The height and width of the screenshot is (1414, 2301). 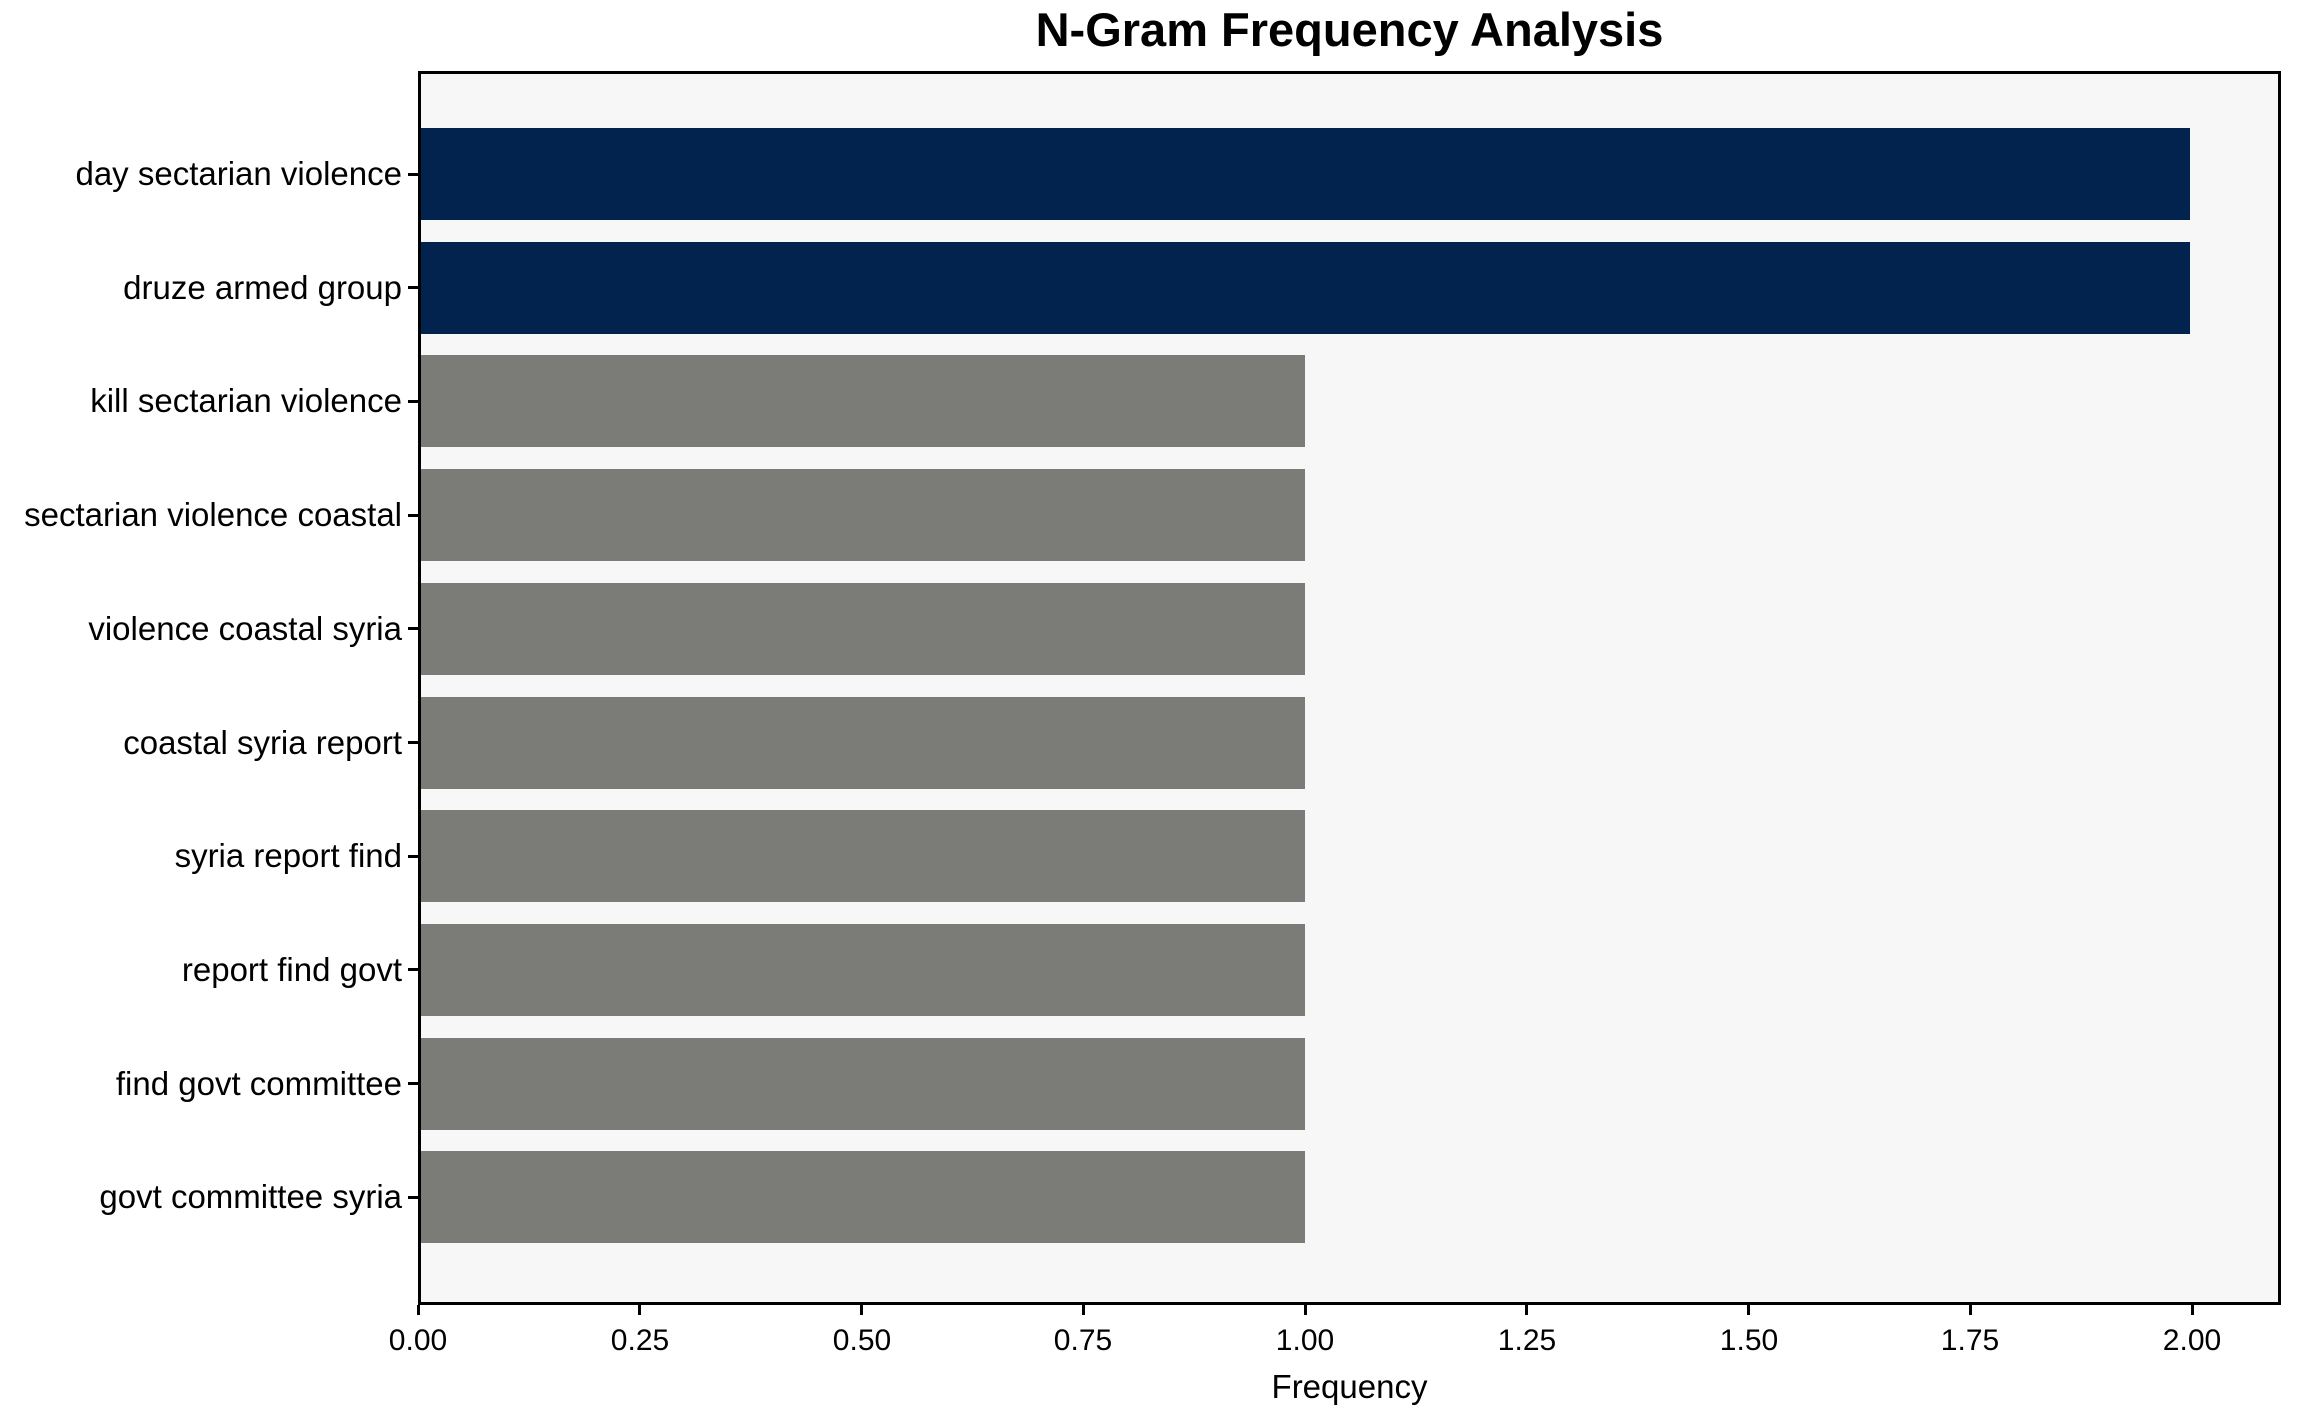 I want to click on bar-govt-committee-syria, so click(x=863, y=1197).